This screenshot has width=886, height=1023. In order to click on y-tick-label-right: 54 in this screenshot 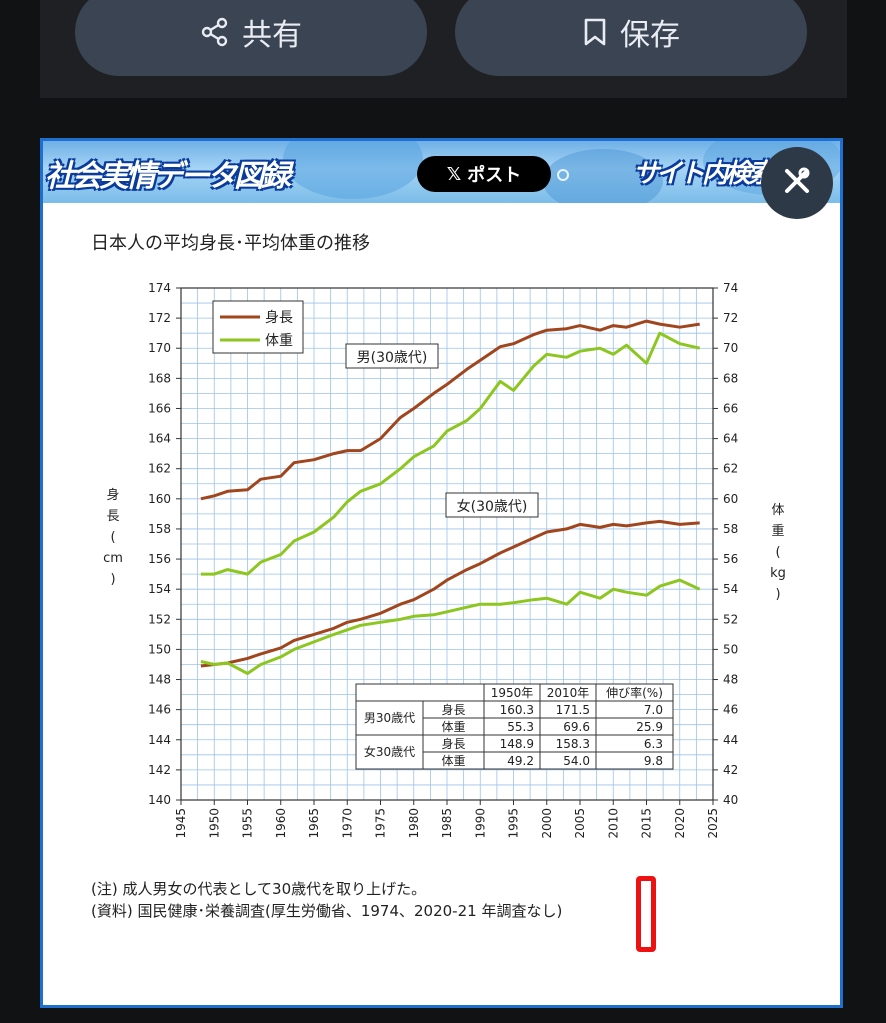, I will do `click(730, 589)`.